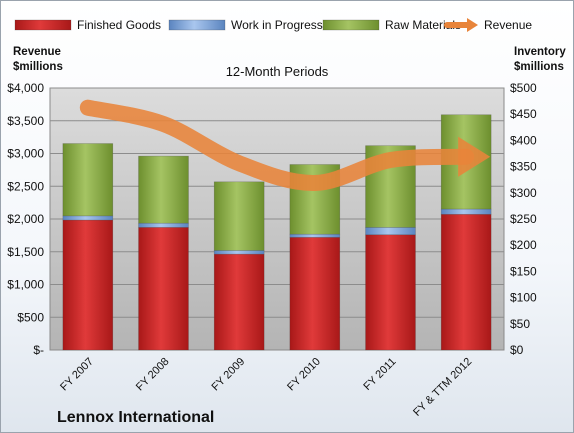 This screenshot has width=574, height=433. I want to click on right-axis-tick-label: $350, so click(523, 167).